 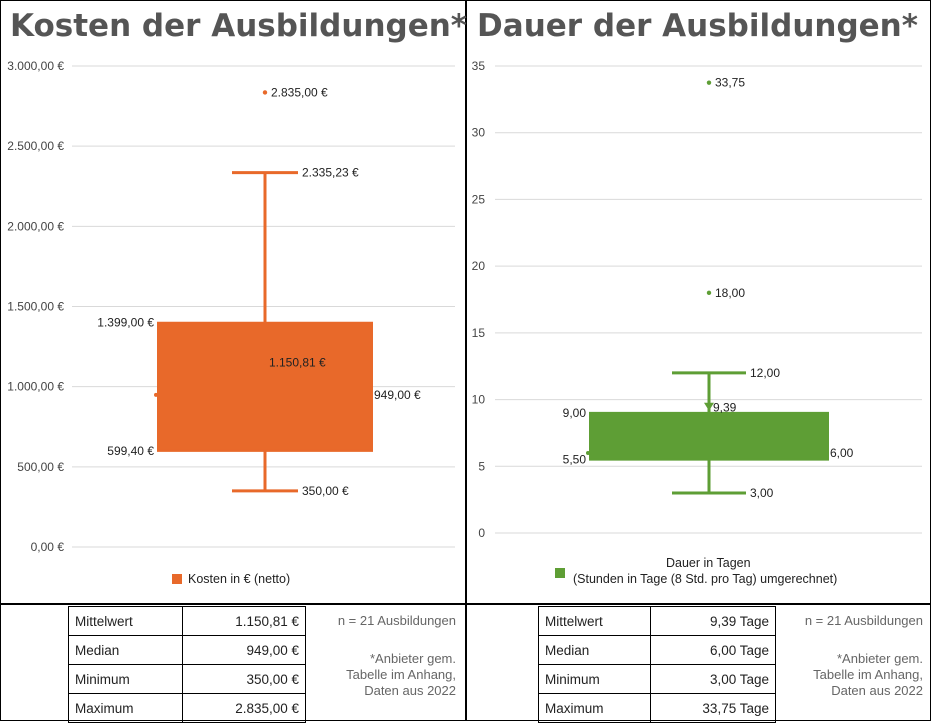 I want to click on left-chart-title: Kosten der Ausbildungen*, so click(x=239, y=26).